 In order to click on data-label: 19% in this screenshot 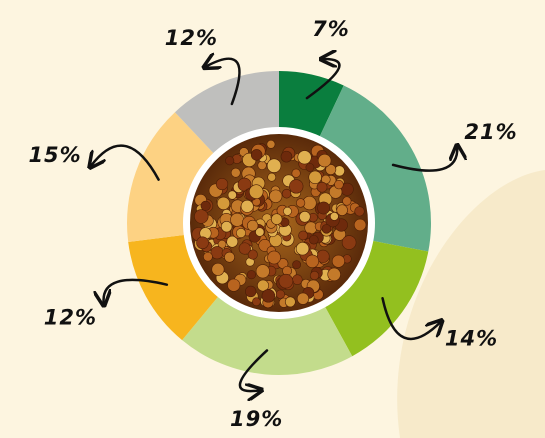, I will do `click(256, 419)`.